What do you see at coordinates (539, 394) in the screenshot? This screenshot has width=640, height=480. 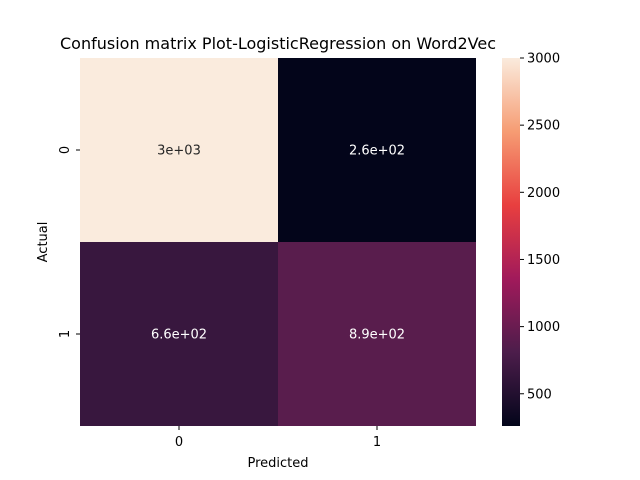 I see `colorbar-tick-label: 500` at bounding box center [539, 394].